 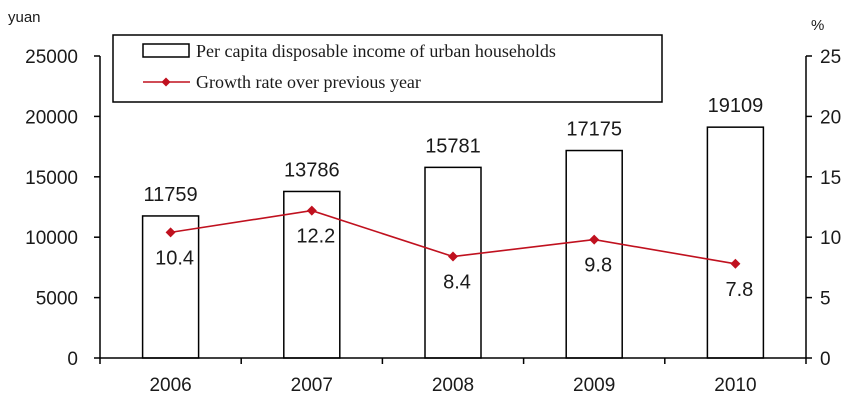 I want to click on growth-marker-2010, so click(x=735, y=263).